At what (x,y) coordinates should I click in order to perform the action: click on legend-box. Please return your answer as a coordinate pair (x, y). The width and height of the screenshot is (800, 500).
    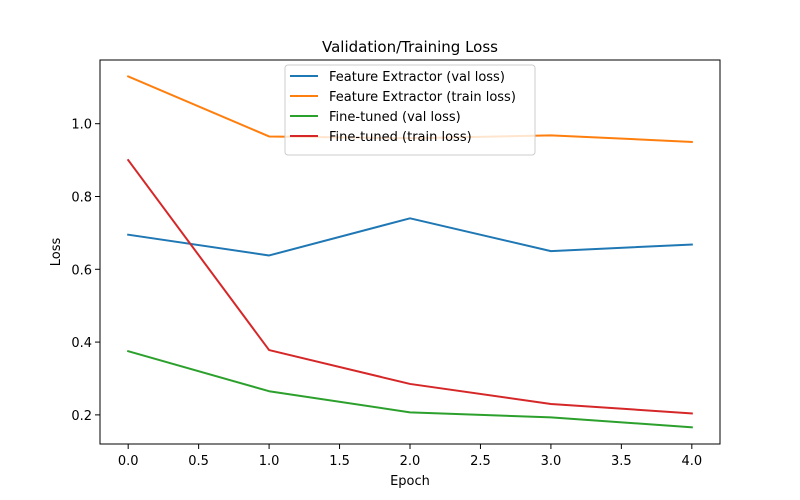
    Looking at the image, I should click on (410, 110).